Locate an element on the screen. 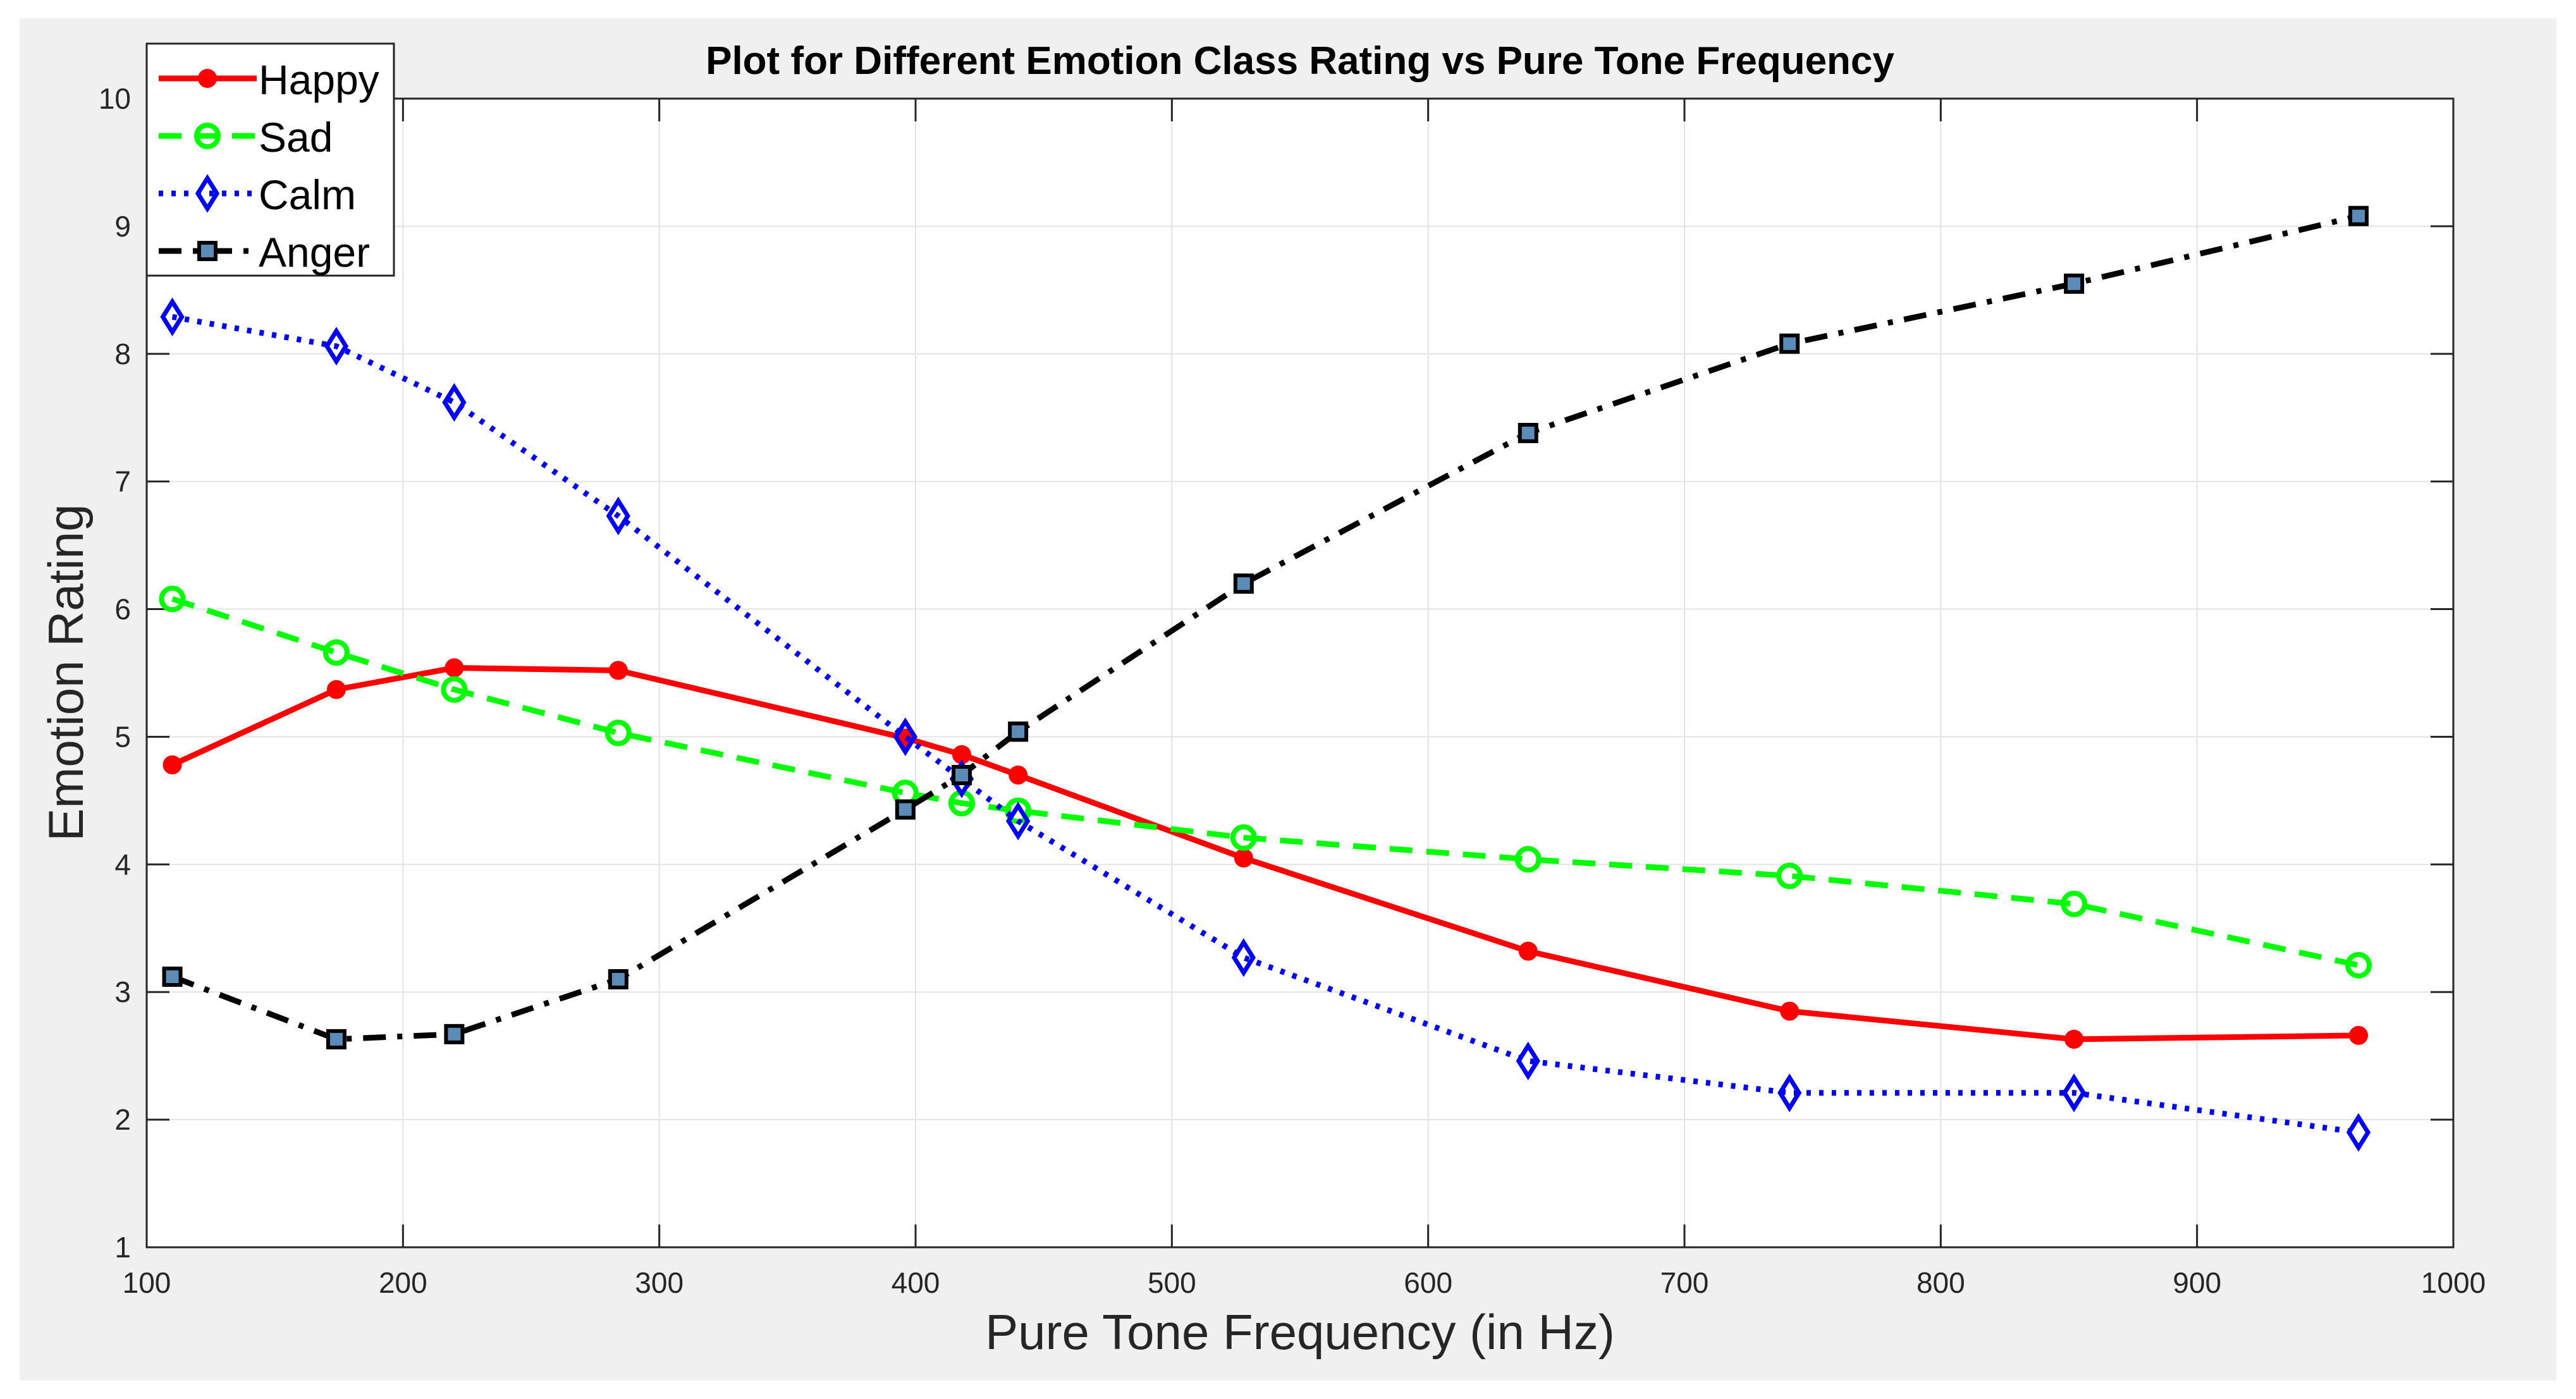  y-tick-labels: 1 2 3 4 5 6 7 8 9 10 is located at coordinates (115, 673).